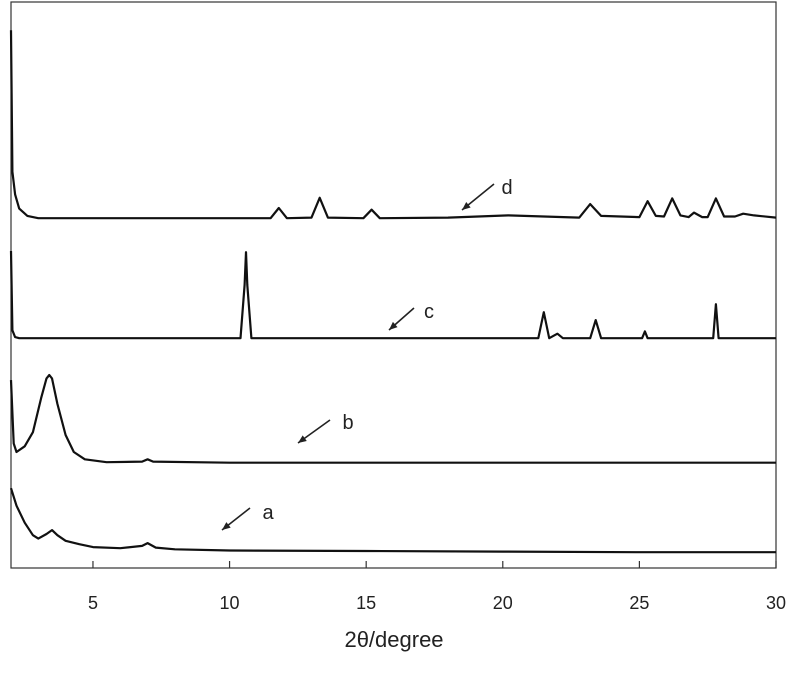 The height and width of the screenshot is (676, 800). I want to click on x-tick-label: 15, so click(366, 603).